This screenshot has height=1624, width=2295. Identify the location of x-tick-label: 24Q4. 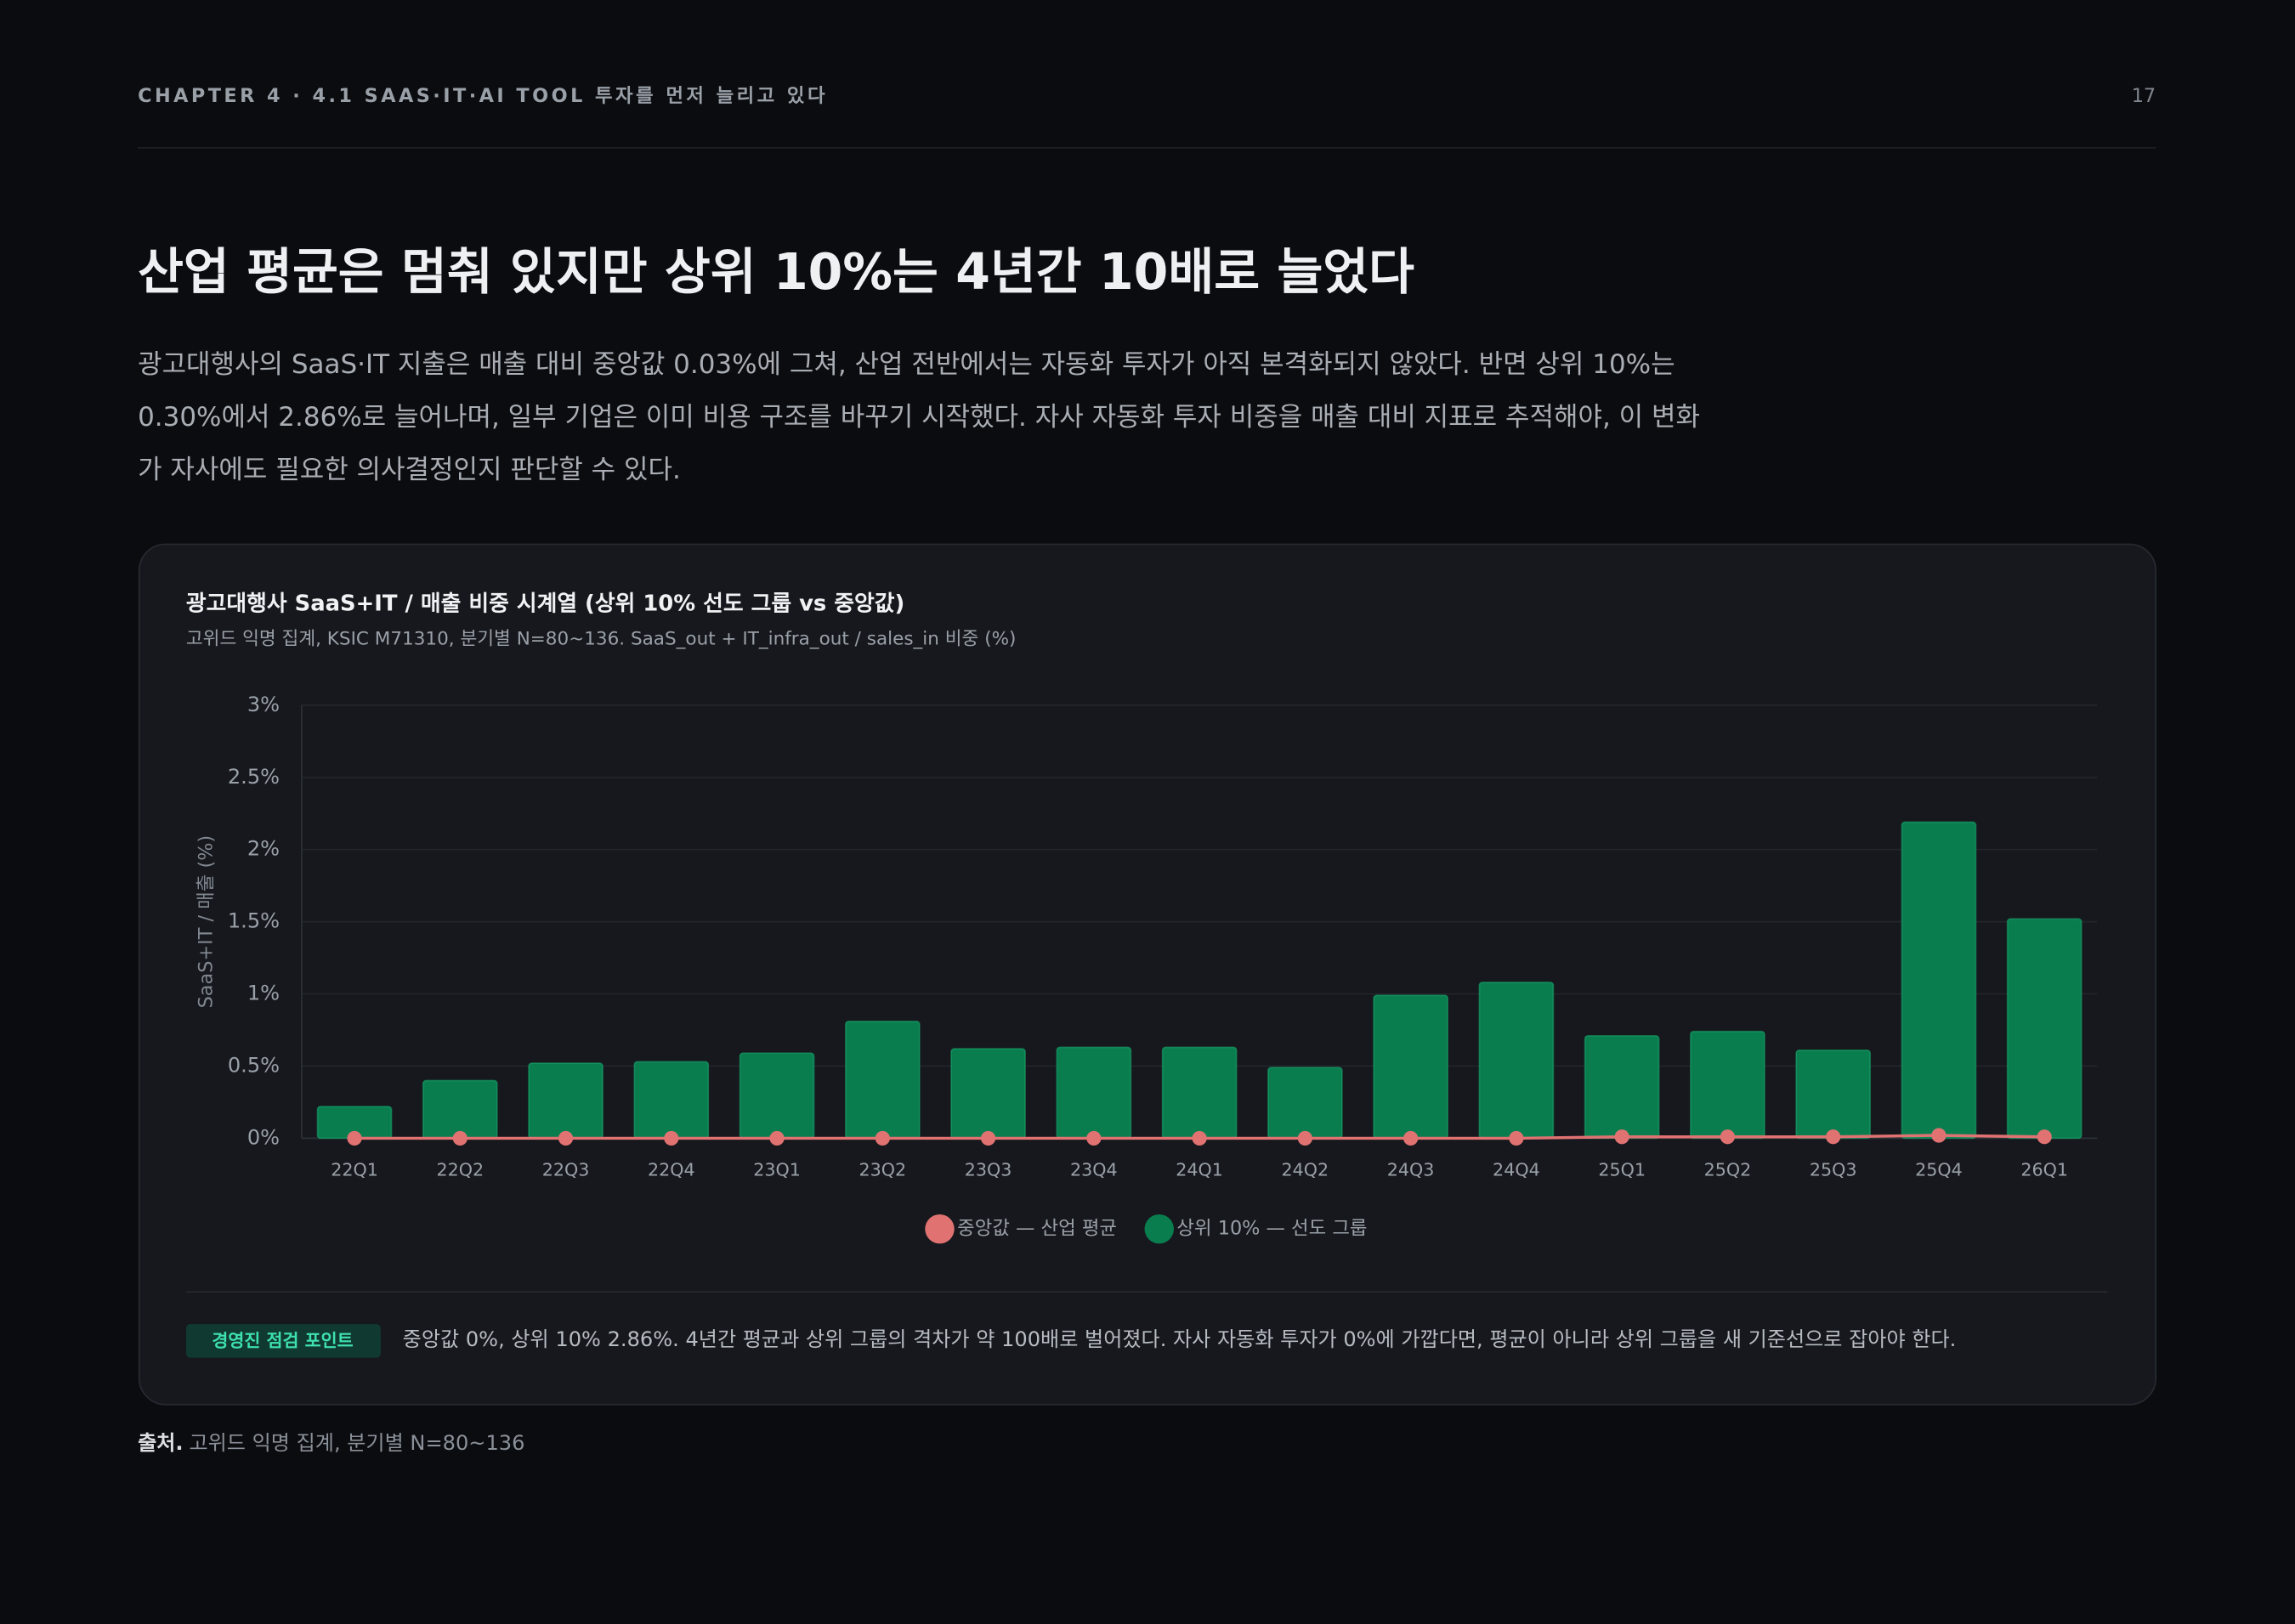
(1516, 1169).